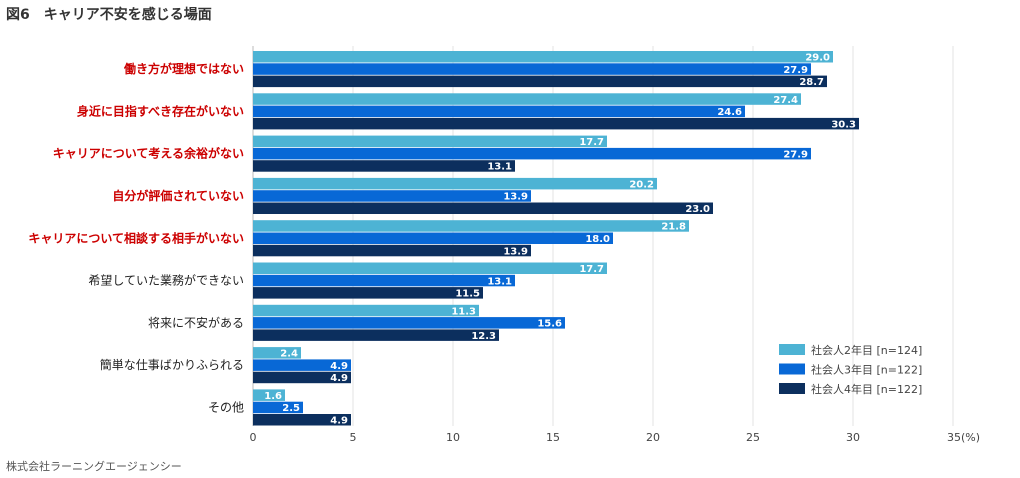  What do you see at coordinates (160, 110) in the screenshot?
I see `category-label: 身近に目指すべき存在がいない` at bounding box center [160, 110].